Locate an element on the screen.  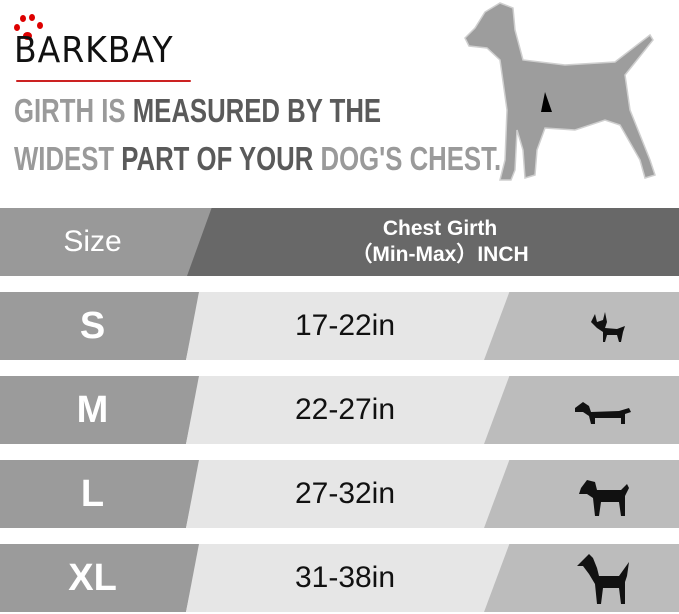
table-header: Size Chest Girth （Min-Max）INCH is located at coordinates (339, 242).